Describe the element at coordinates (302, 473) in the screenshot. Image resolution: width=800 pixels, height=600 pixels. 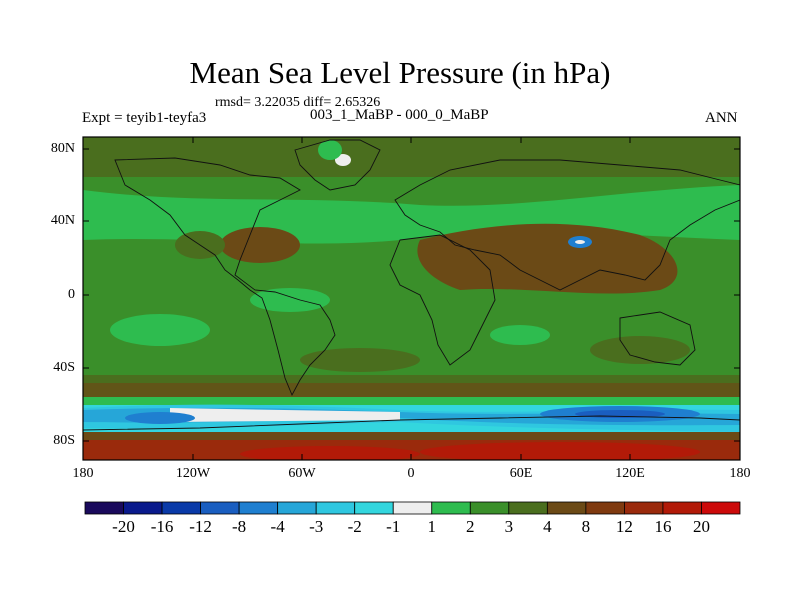
I see `lon-label-60w: 60W` at that location.